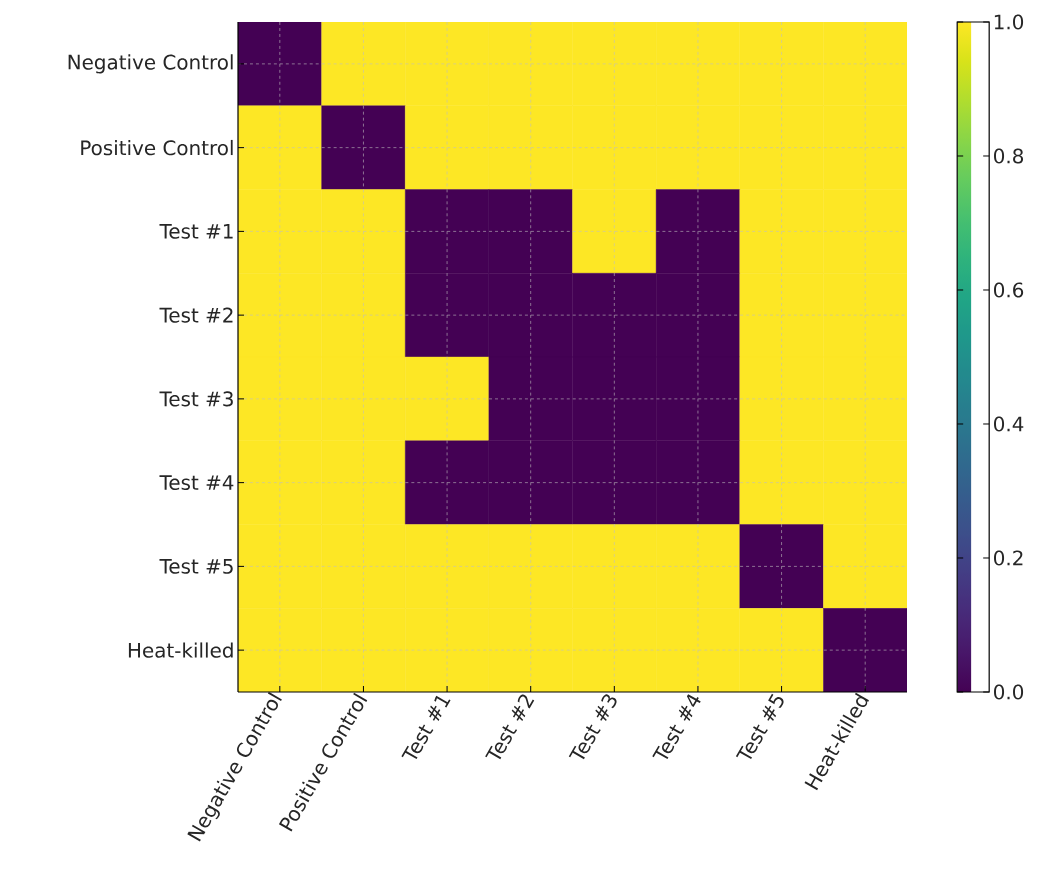  I want to click on y-tick-label: Test #4, so click(196, 483).